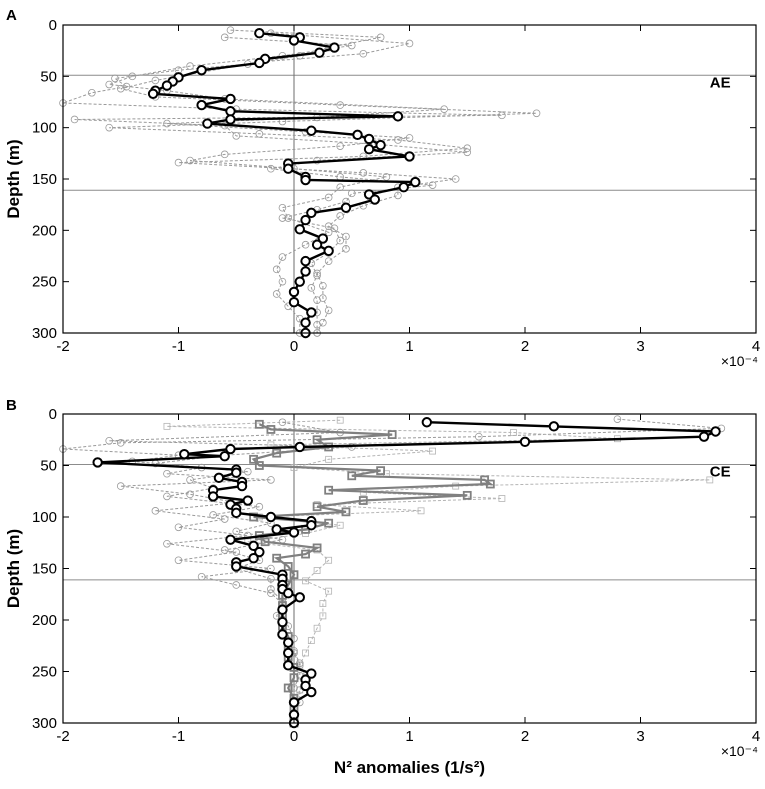  I want to click on series-line, so click(372, 573).